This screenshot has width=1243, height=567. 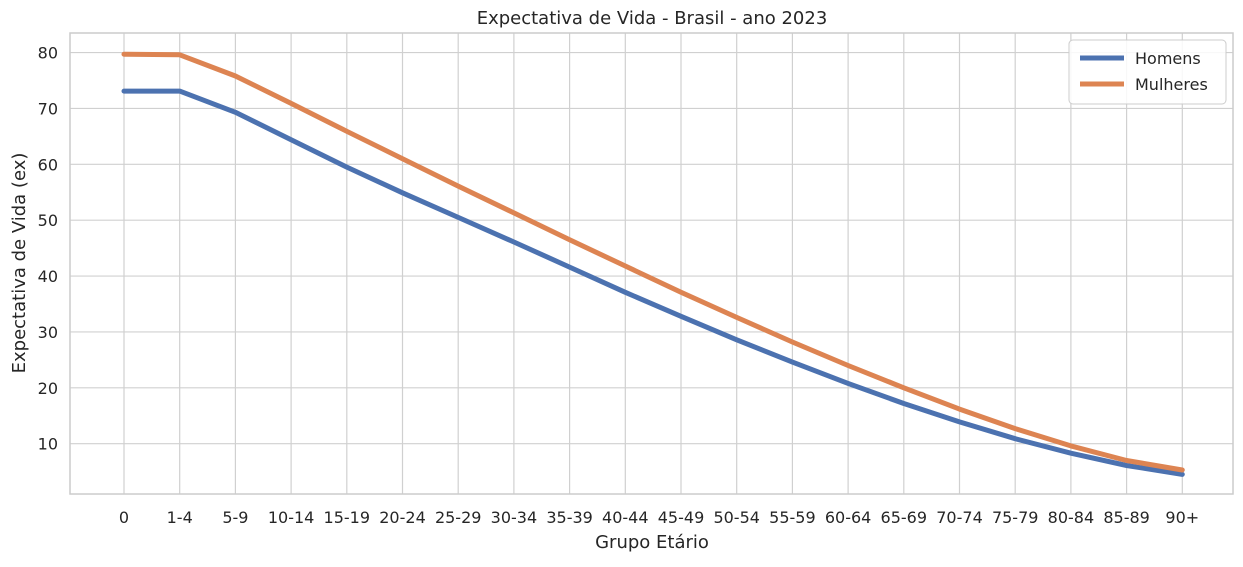 I want to click on x-tick-label: 0, so click(x=124, y=517).